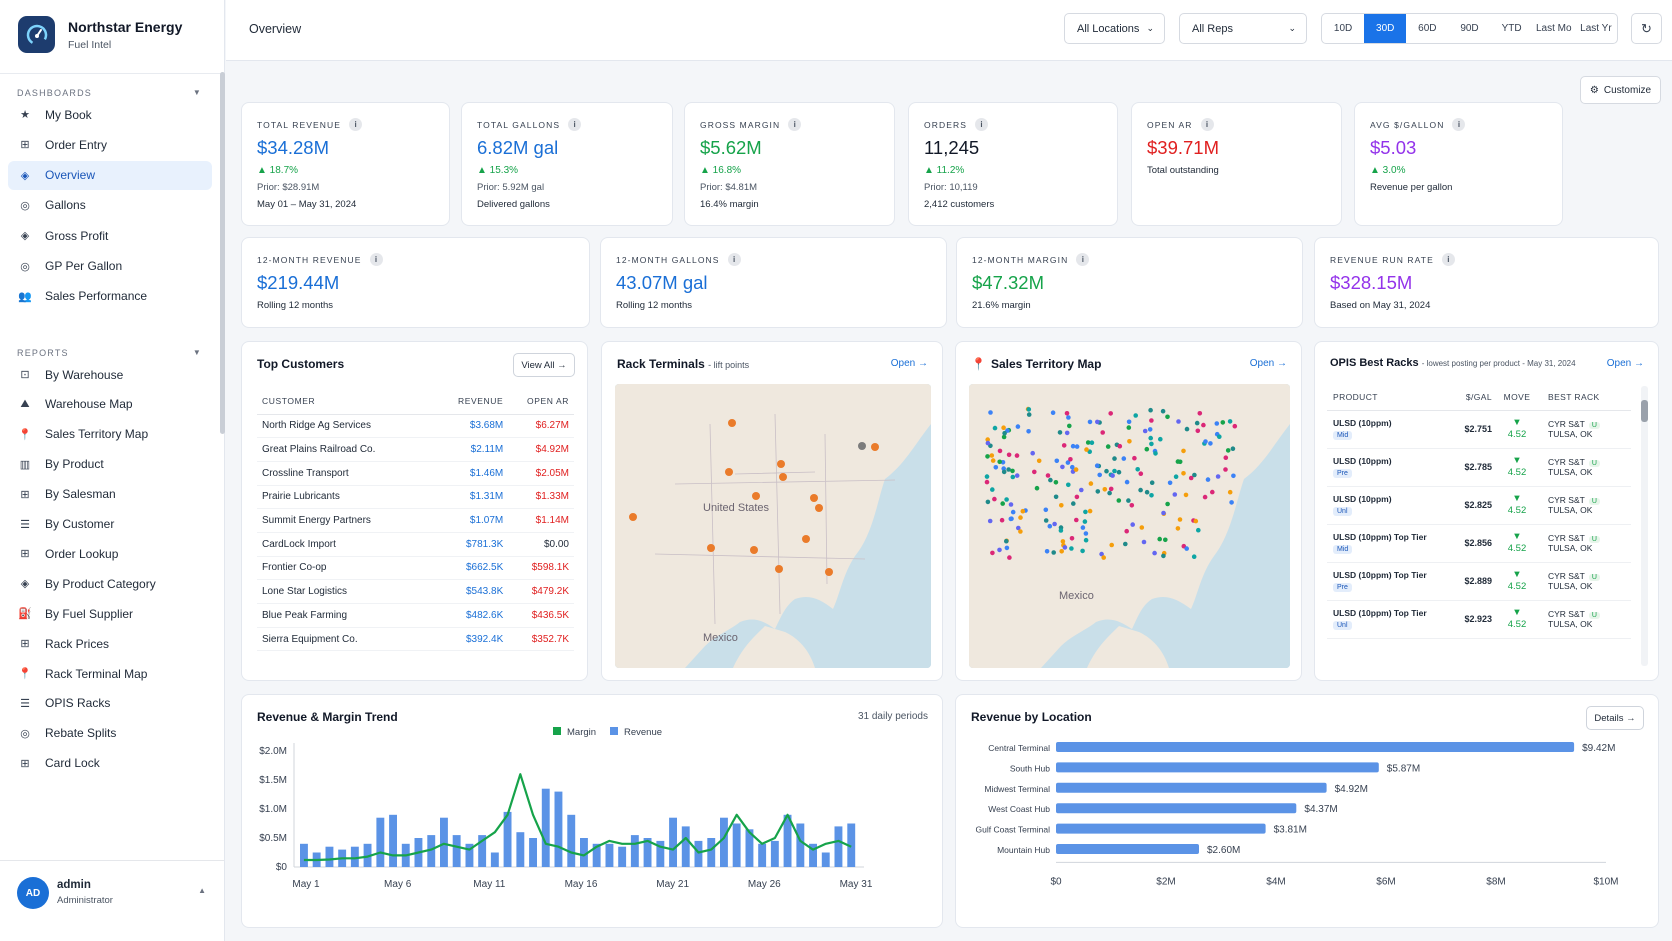 The image size is (1672, 941). Describe the element at coordinates (1469, 28) in the screenshot. I see `range-option-90d: 90D` at that location.